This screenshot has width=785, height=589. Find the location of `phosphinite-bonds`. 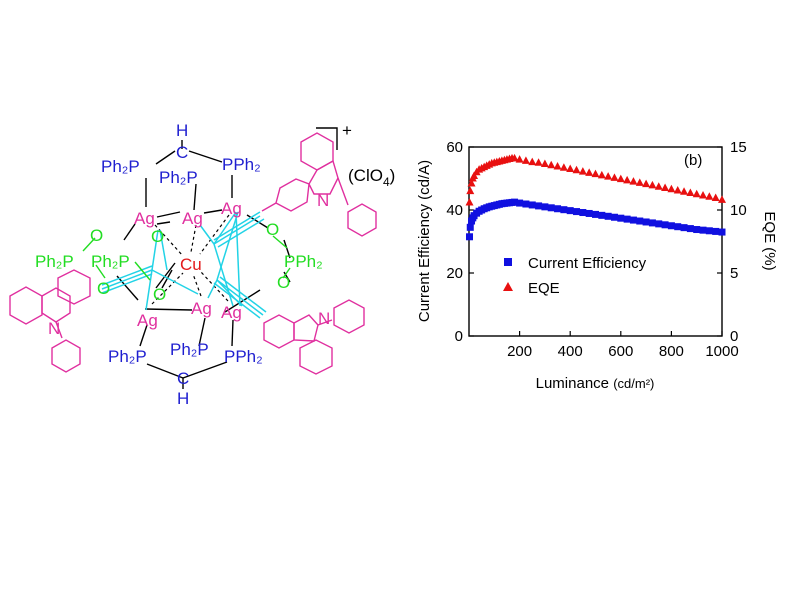

phosphinite-bonds is located at coordinates (186, 258).